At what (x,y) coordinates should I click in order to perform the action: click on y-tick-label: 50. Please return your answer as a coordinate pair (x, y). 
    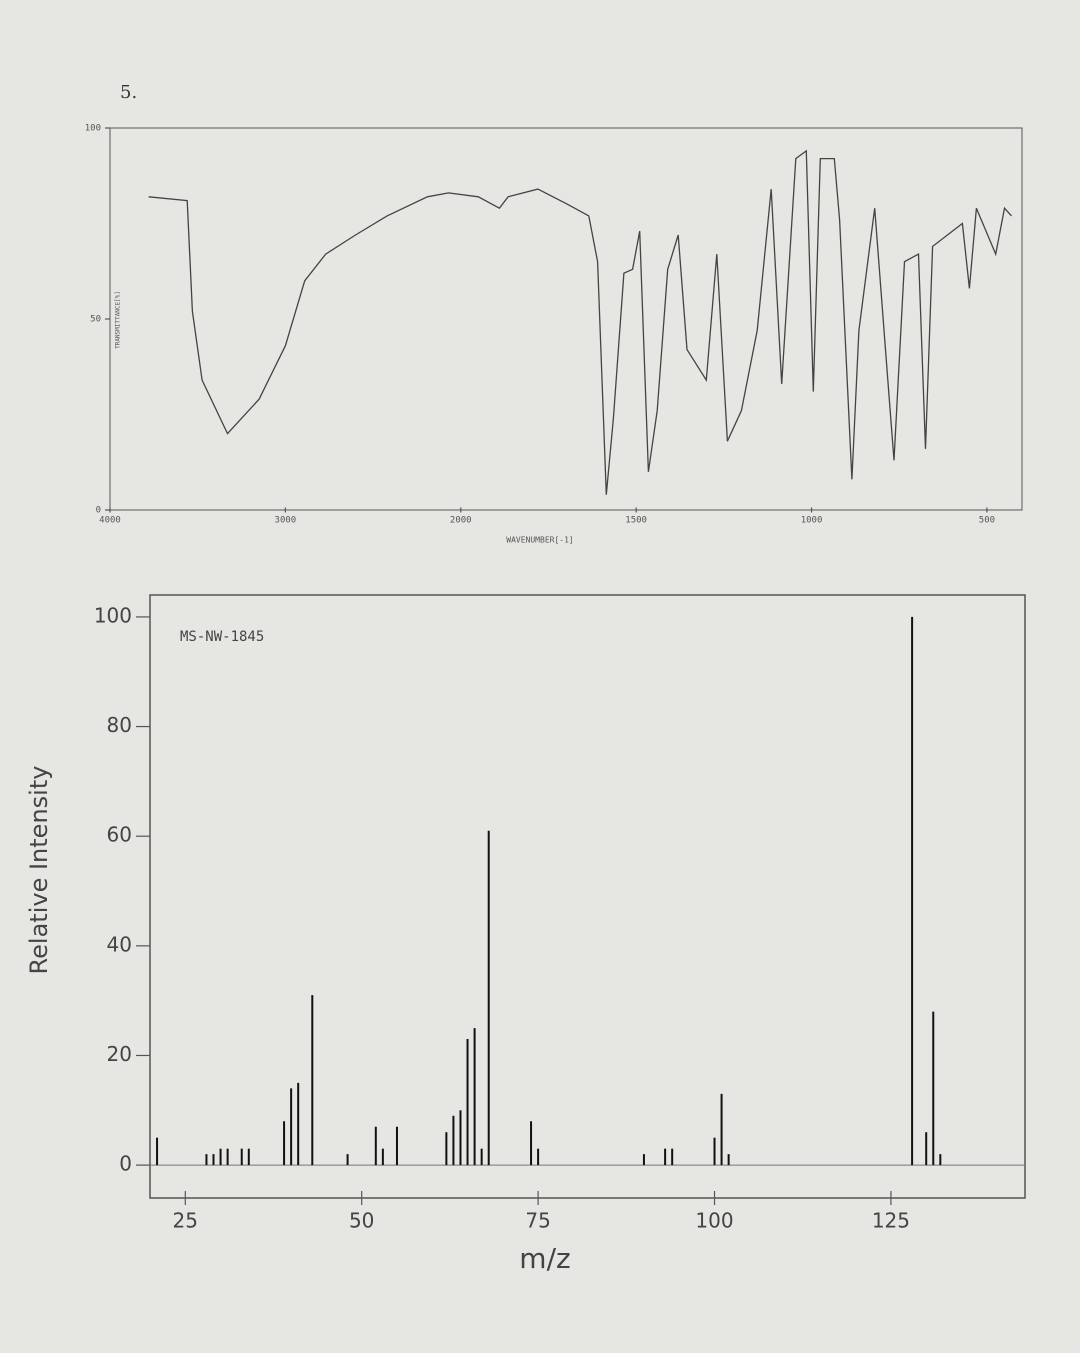
    Looking at the image, I should click on (95, 320).